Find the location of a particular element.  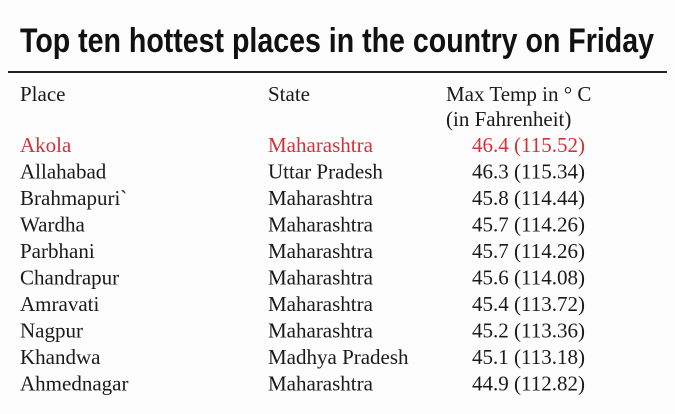

header-temp: Max Temp in ° C is located at coordinates (518, 94).